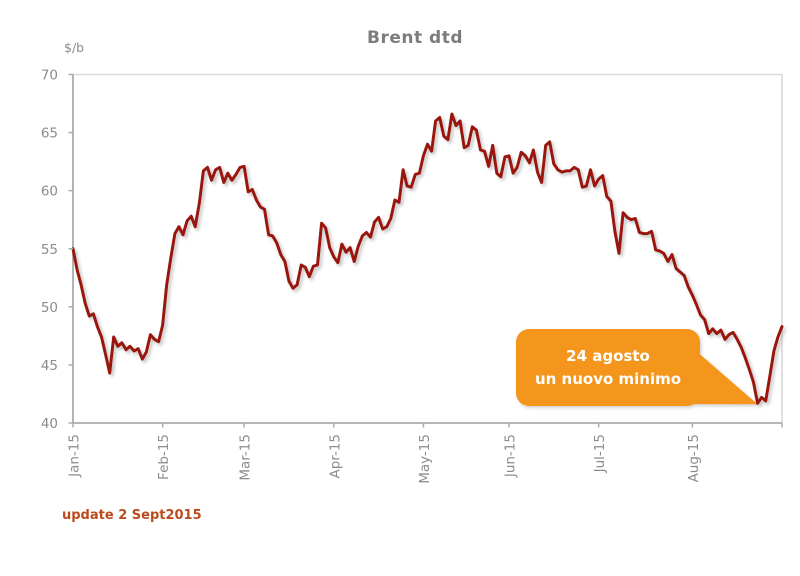 The image size is (800, 576). I want to click on x-axis-label: Mar-15, so click(246, 457).